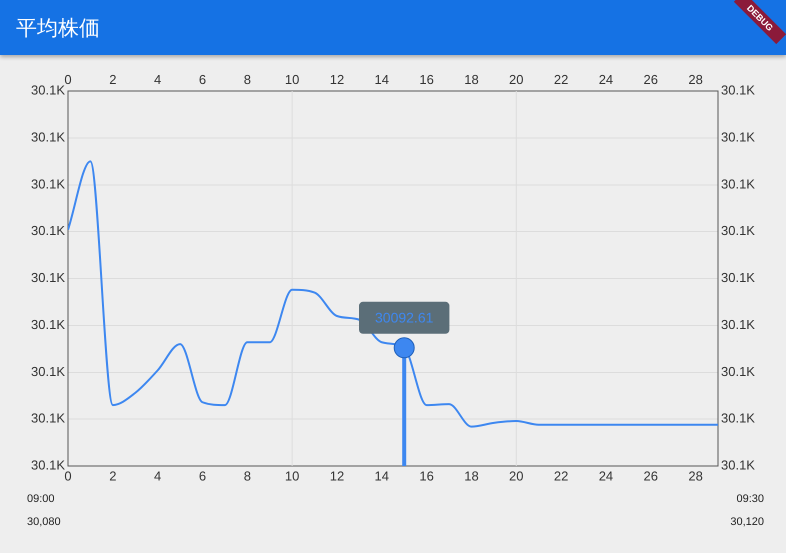 This screenshot has height=553, width=786. What do you see at coordinates (516, 79) in the screenshot?
I see `x2-tick-label: 20` at bounding box center [516, 79].